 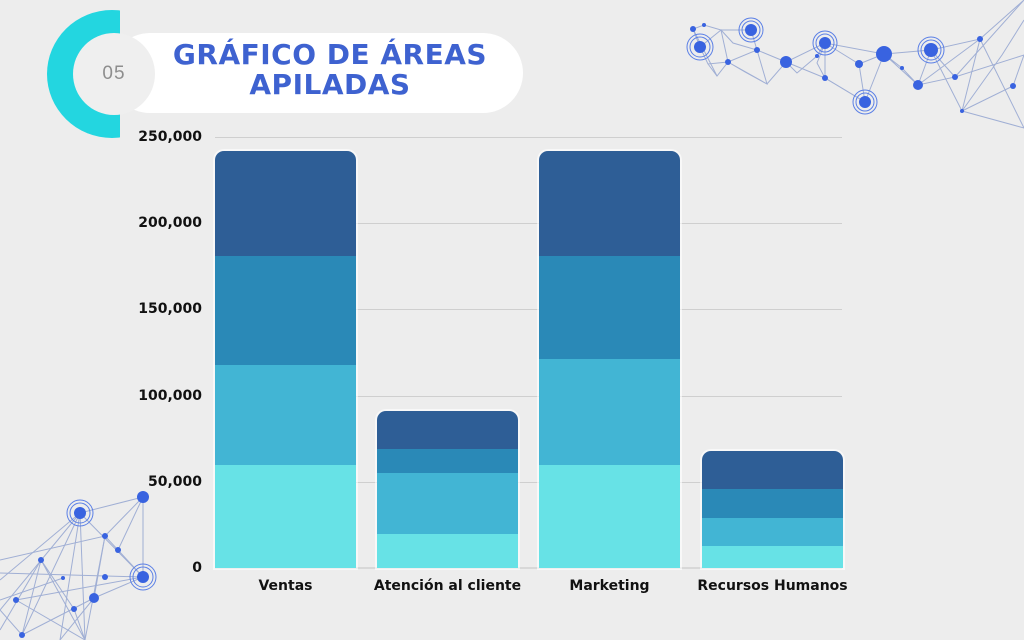 I want to click on chart-title-line1: GRÁFICO DE ÁREAS, so click(x=330, y=54).